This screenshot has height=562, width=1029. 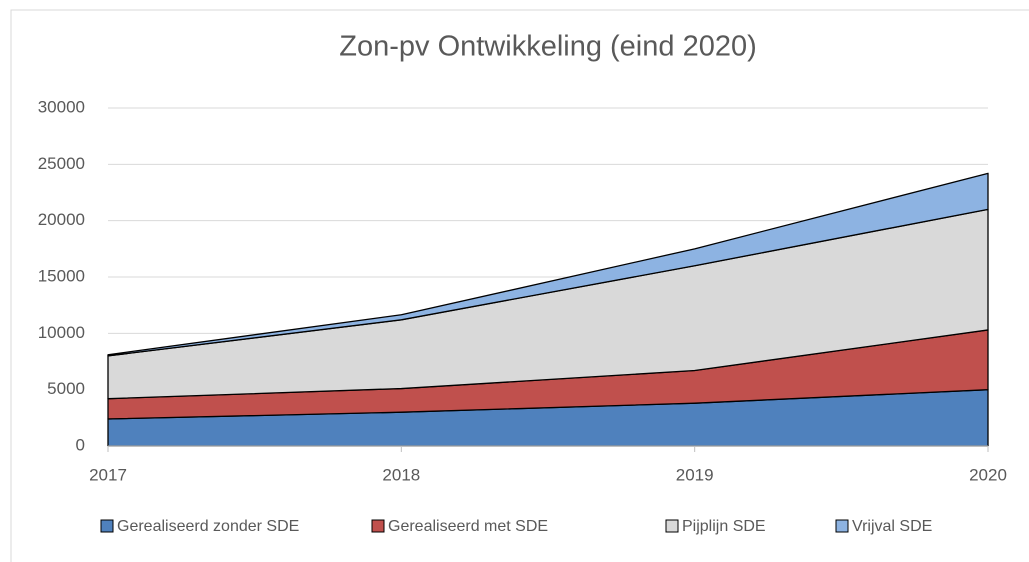 What do you see at coordinates (695, 474) in the screenshot?
I see `x-tick-label: 2019` at bounding box center [695, 474].